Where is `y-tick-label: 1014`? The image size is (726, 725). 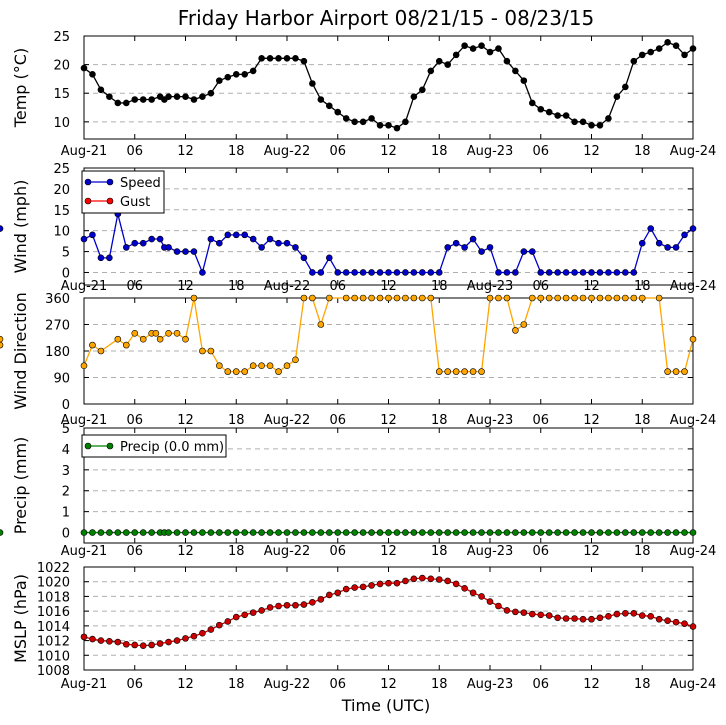 y-tick-label: 1014 is located at coordinates (53, 627).